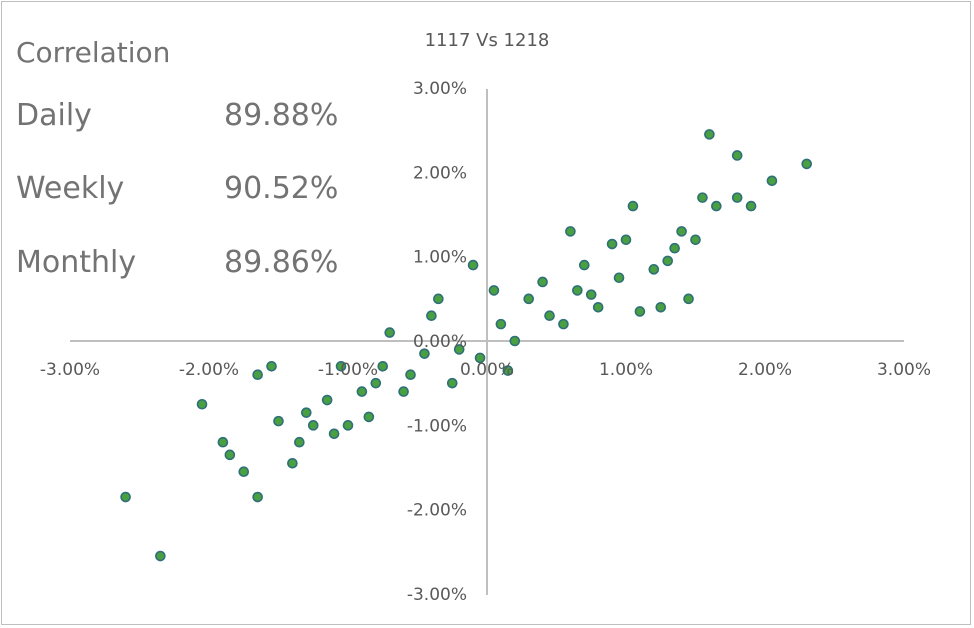  Describe the element at coordinates (437, 511) in the screenshot. I see `y-tick-label: -2.00%` at that location.